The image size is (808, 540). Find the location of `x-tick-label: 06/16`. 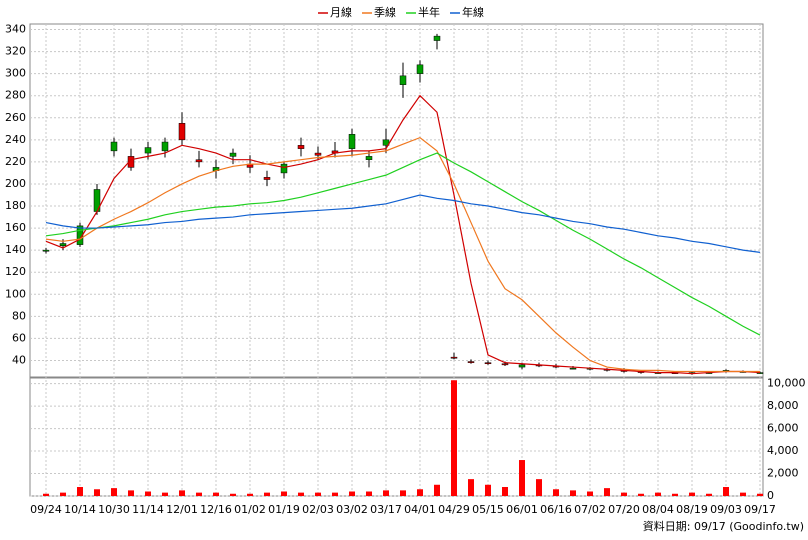

x-tick-label: 06/16 is located at coordinates (556, 509).